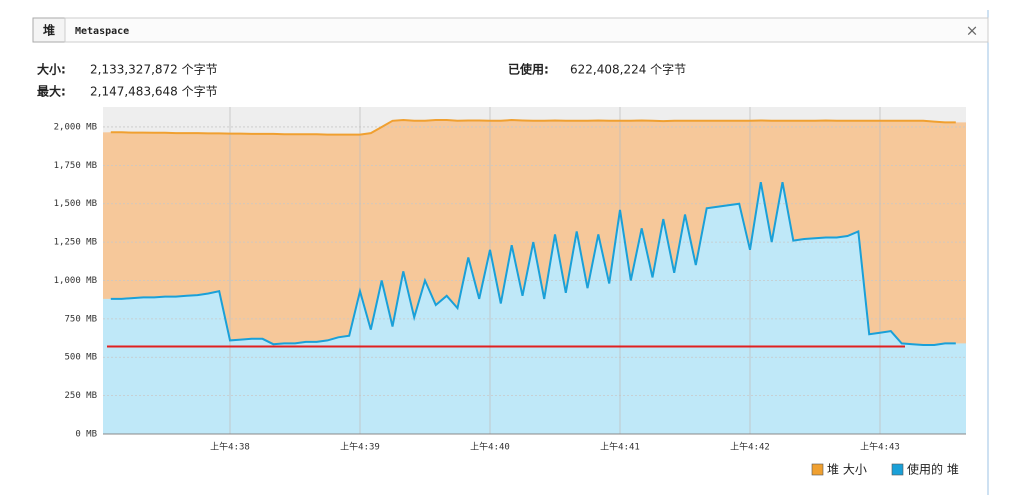 The height and width of the screenshot is (499, 1009). I want to click on tab: 堆, so click(49, 30).